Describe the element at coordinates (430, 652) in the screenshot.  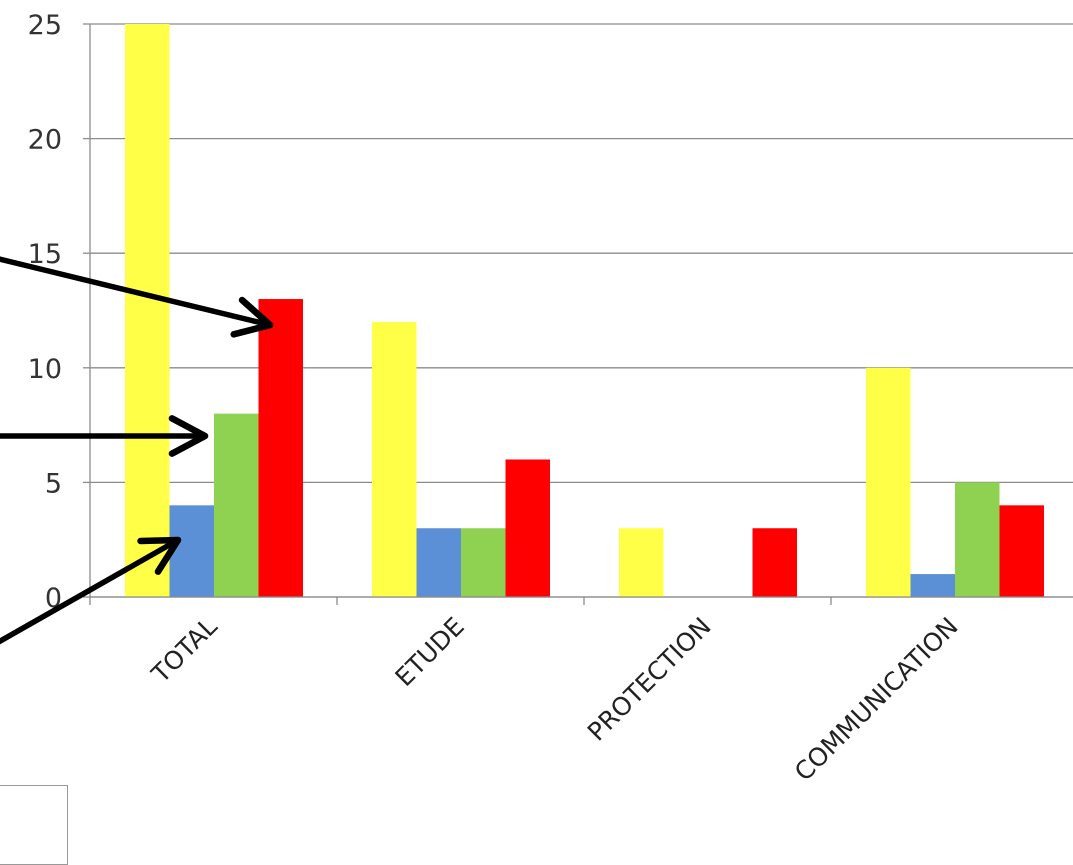
I see `category-label: ETUDE` at that location.